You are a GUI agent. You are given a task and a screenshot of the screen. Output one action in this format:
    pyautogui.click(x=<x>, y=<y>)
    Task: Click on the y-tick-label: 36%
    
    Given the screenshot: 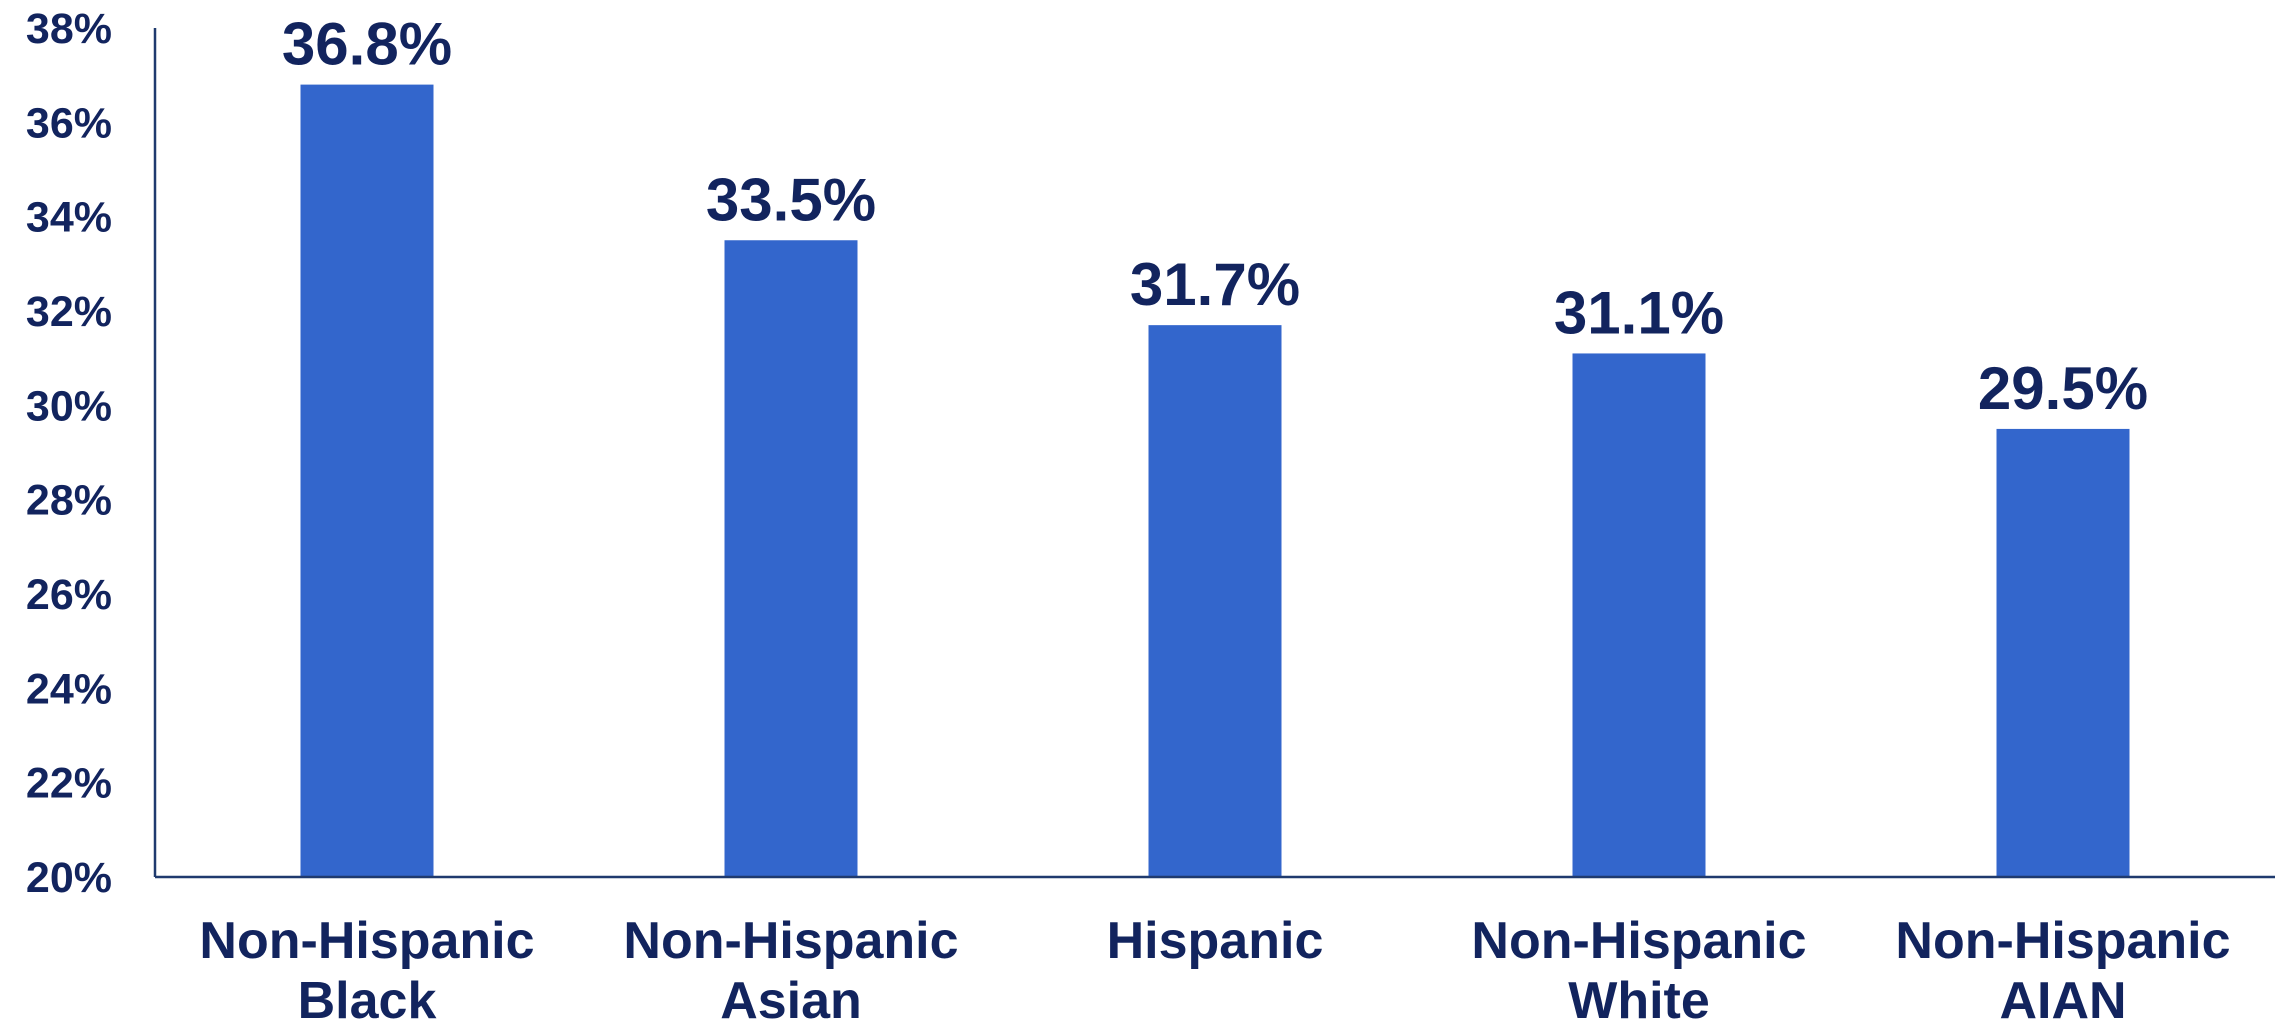 What is the action you would take?
    pyautogui.click(x=69, y=123)
    